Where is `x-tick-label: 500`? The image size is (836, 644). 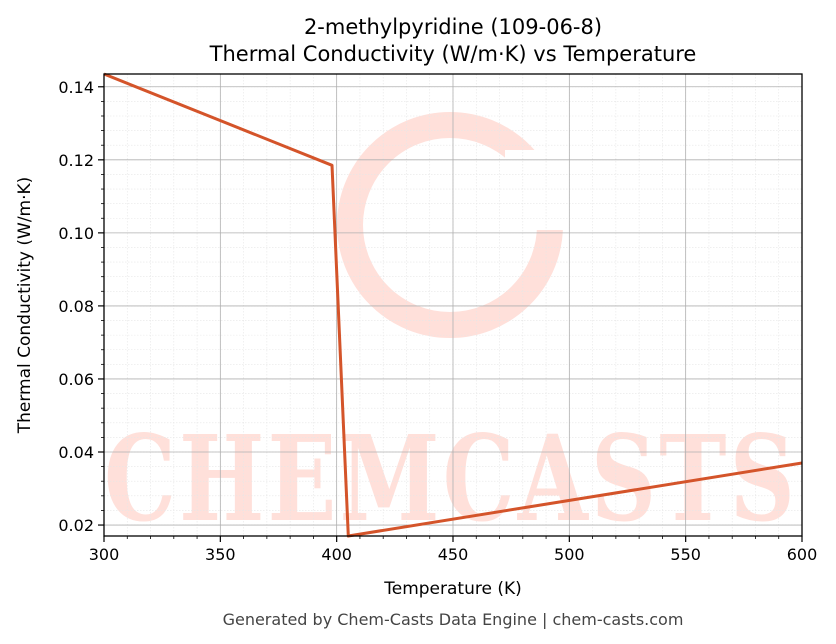
x-tick-label: 500 is located at coordinates (569, 554).